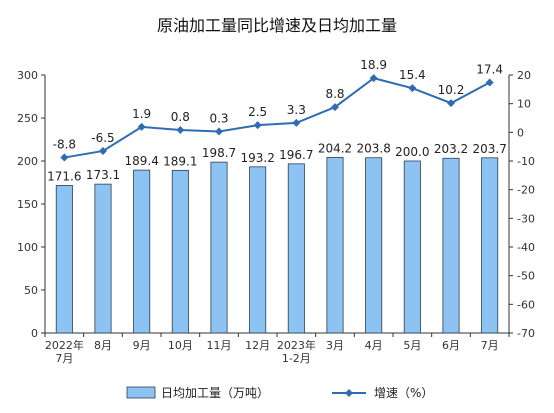  Describe the element at coordinates (277, 25) in the screenshot. I see `chart-title: 原油加工量同比增速及日均加工量` at that location.